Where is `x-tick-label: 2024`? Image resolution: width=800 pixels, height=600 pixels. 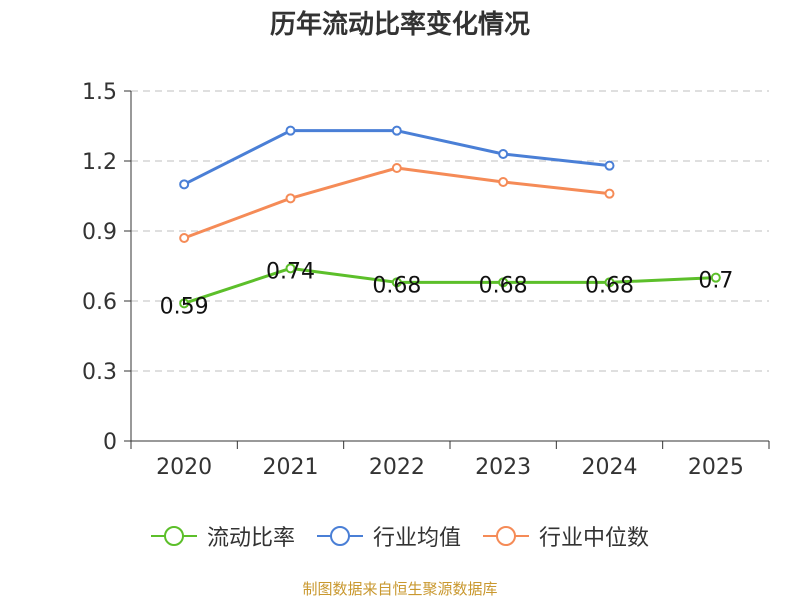 x-tick-label: 2024 is located at coordinates (610, 467).